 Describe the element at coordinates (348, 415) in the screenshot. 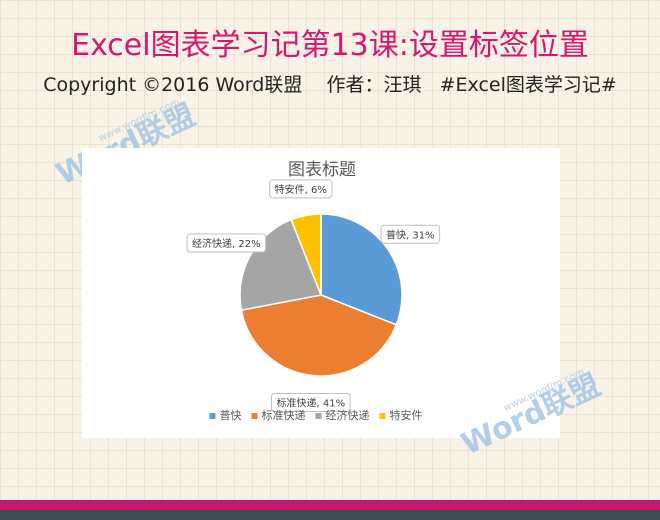

I see `legend-label: 经济快递` at that location.